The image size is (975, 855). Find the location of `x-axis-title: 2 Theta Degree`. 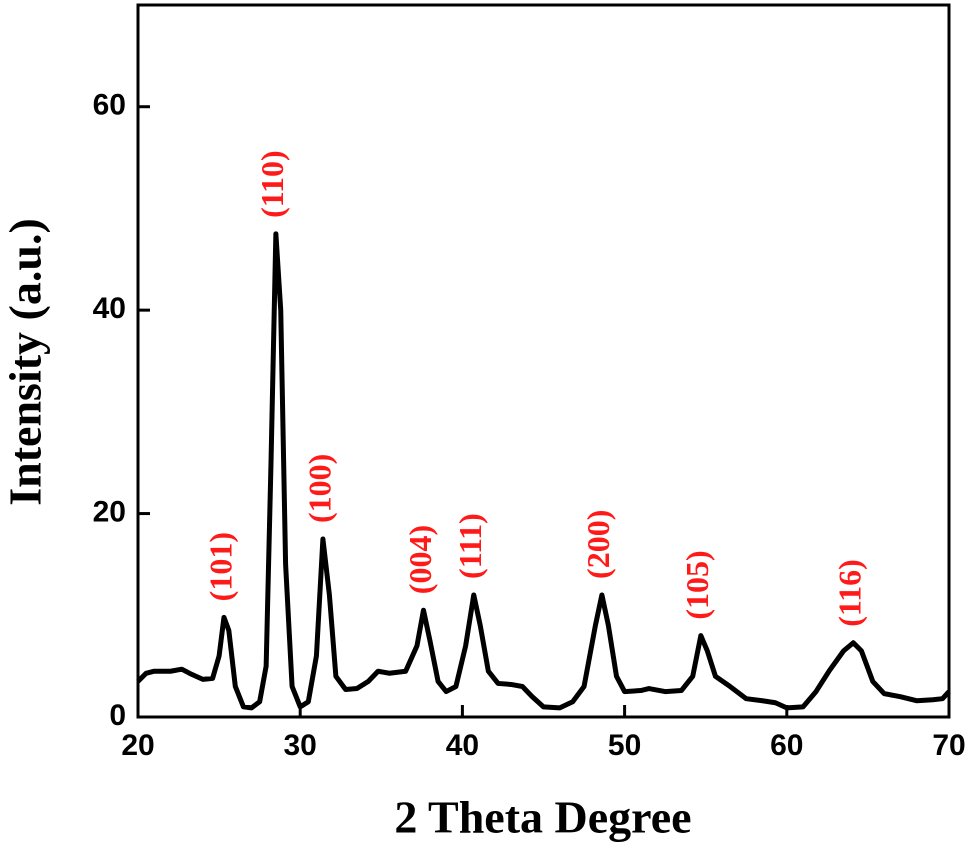

x-axis-title: 2 Theta Degree is located at coordinates (542, 817).